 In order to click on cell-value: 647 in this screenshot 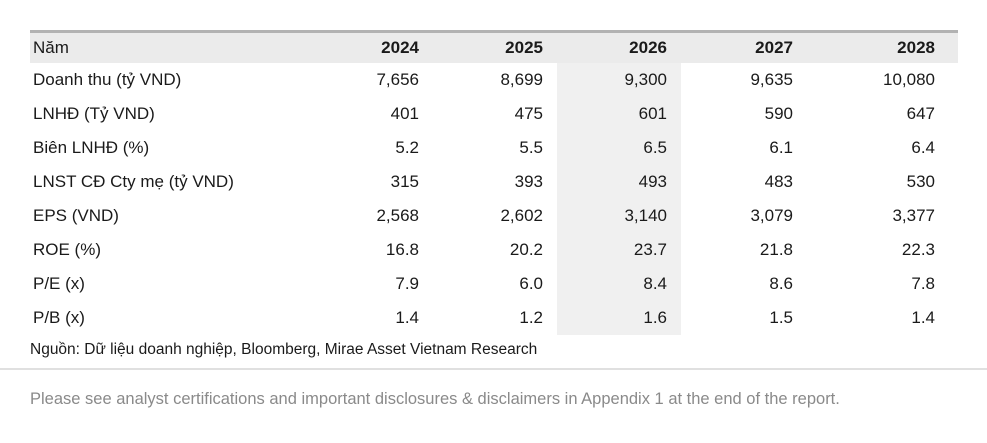, I will do `click(920, 113)`.